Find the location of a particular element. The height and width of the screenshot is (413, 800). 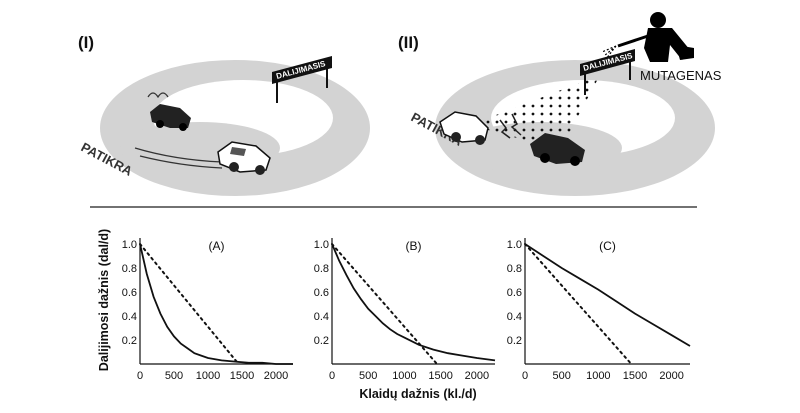

chart-panel: 0 500 1000 1500 2000 0.2 0.4 0.6 0.8 1.0 (A) is located at coordinates (207, 310).